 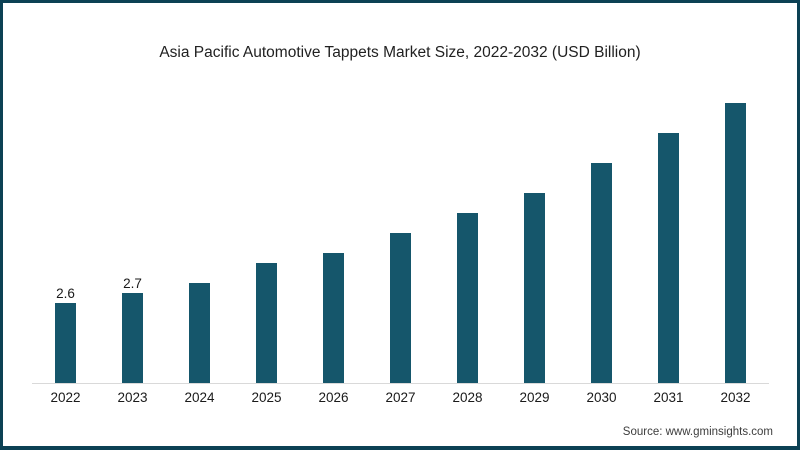 I want to click on source-attribution: Source: www.gminsights.com, so click(x=697, y=432).